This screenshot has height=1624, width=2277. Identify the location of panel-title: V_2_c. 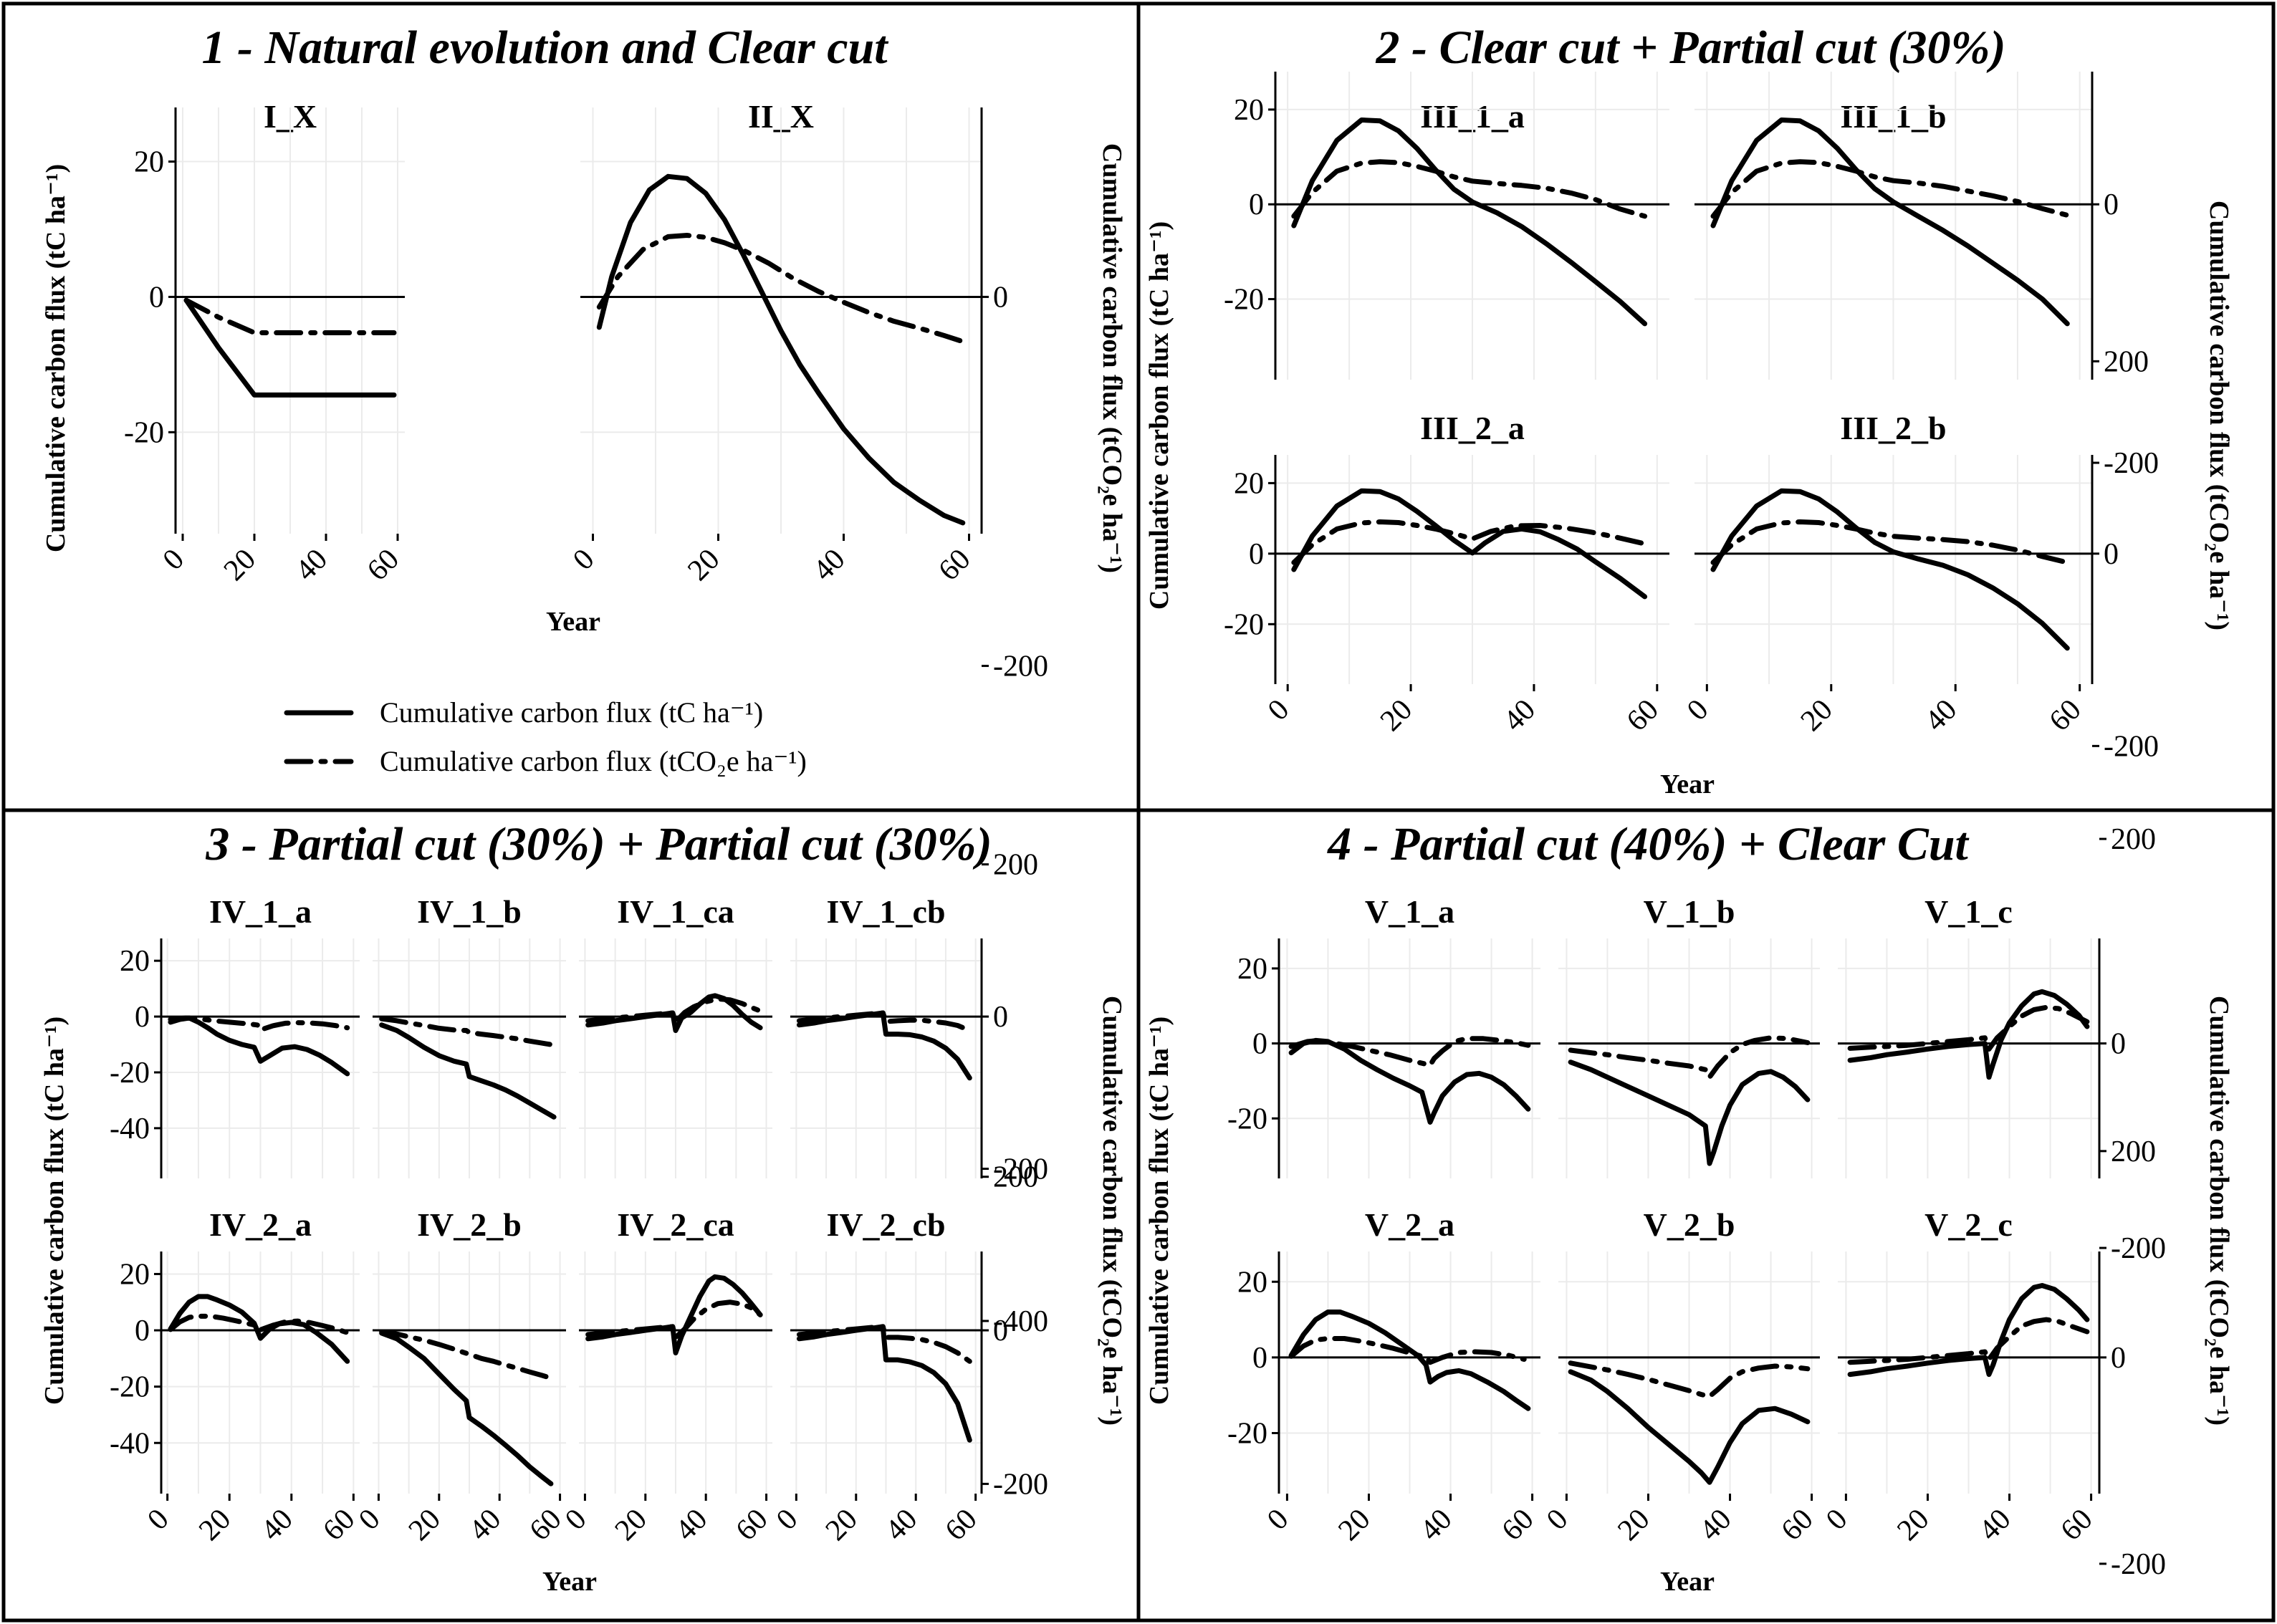
(1968, 1224).